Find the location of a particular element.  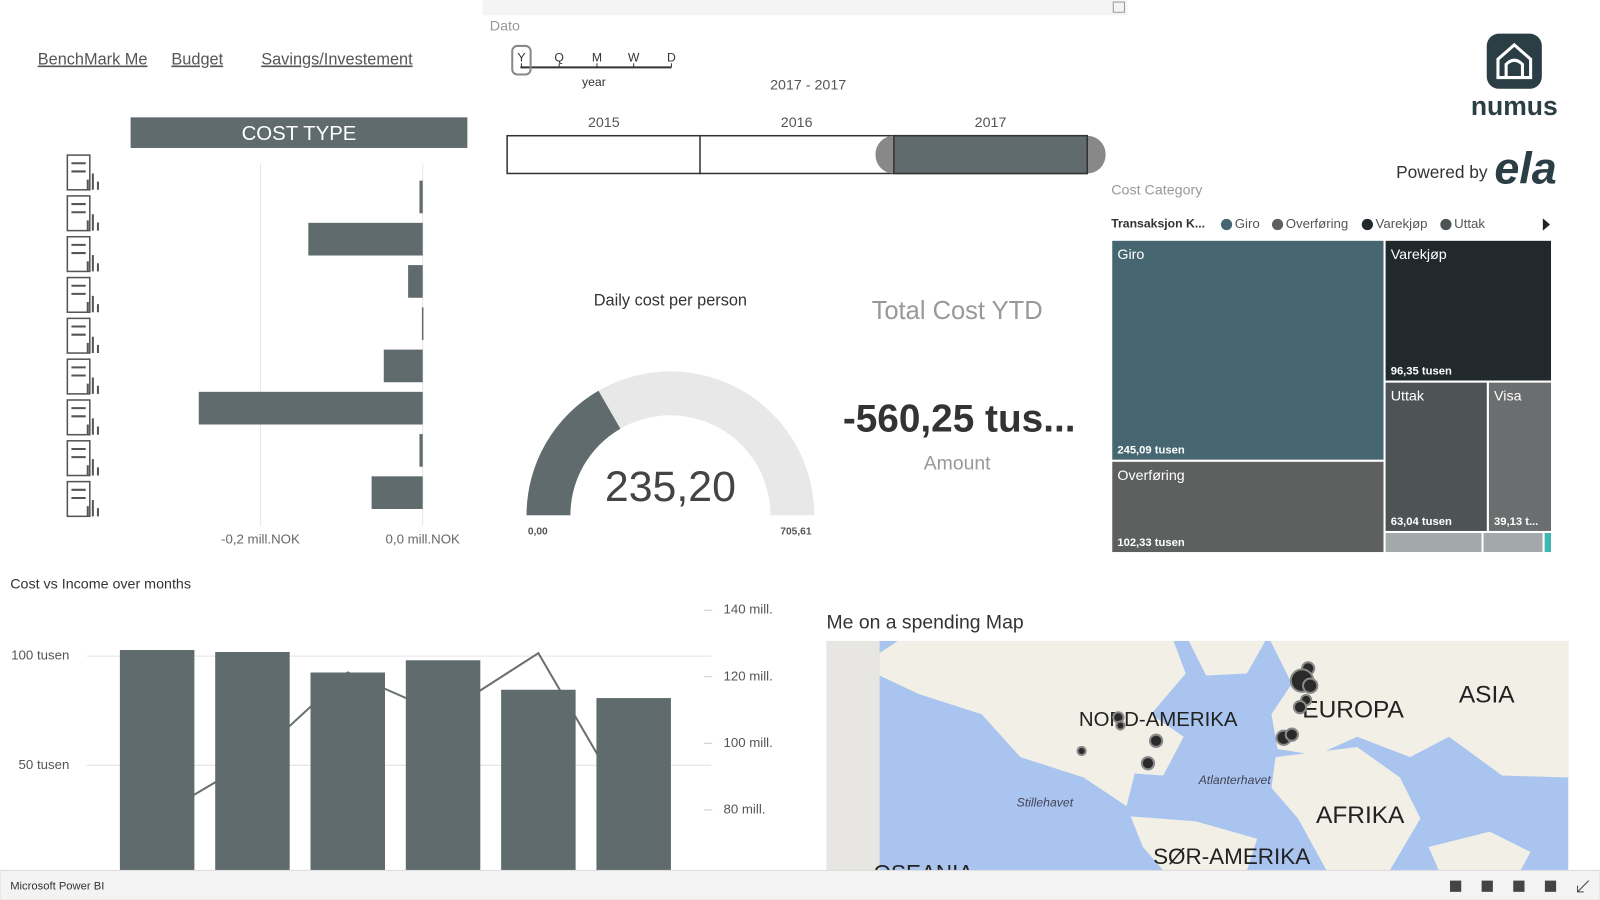

legend-label: Varekjøp is located at coordinates (1402, 223).